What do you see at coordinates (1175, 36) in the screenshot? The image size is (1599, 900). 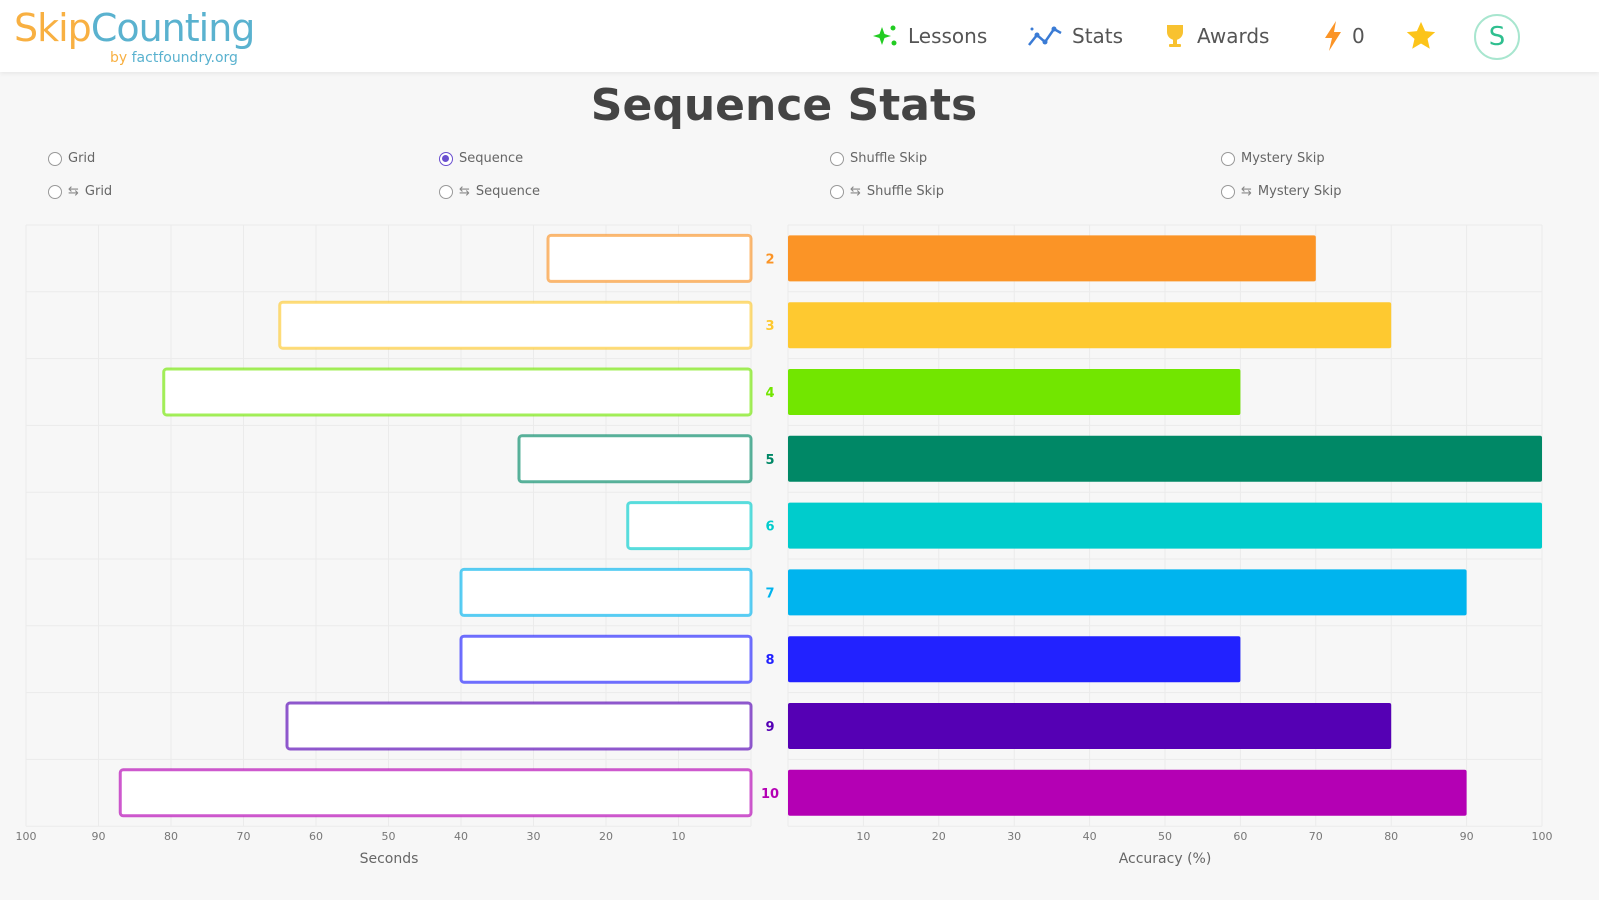 I see `trophy-icon` at bounding box center [1175, 36].